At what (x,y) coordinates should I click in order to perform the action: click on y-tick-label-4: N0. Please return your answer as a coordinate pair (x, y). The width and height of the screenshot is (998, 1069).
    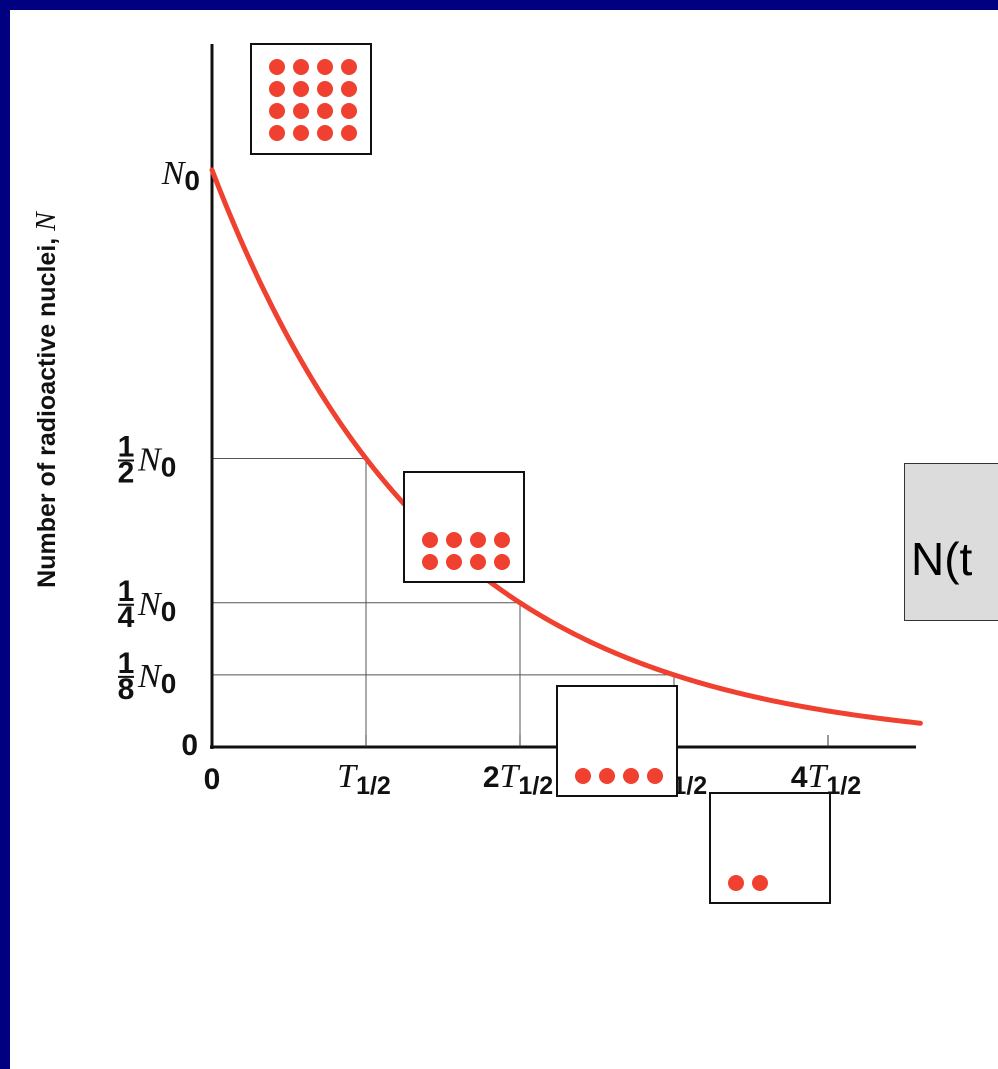
    Looking at the image, I should click on (180, 175).